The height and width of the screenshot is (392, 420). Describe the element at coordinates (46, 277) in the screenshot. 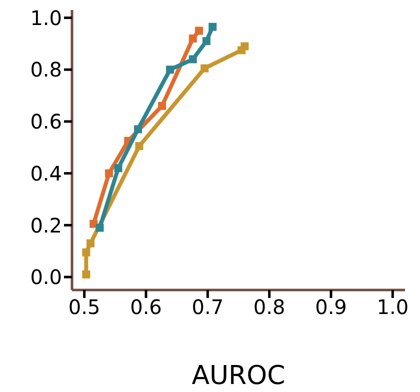

I see `y-tick-label: 0.0` at that location.